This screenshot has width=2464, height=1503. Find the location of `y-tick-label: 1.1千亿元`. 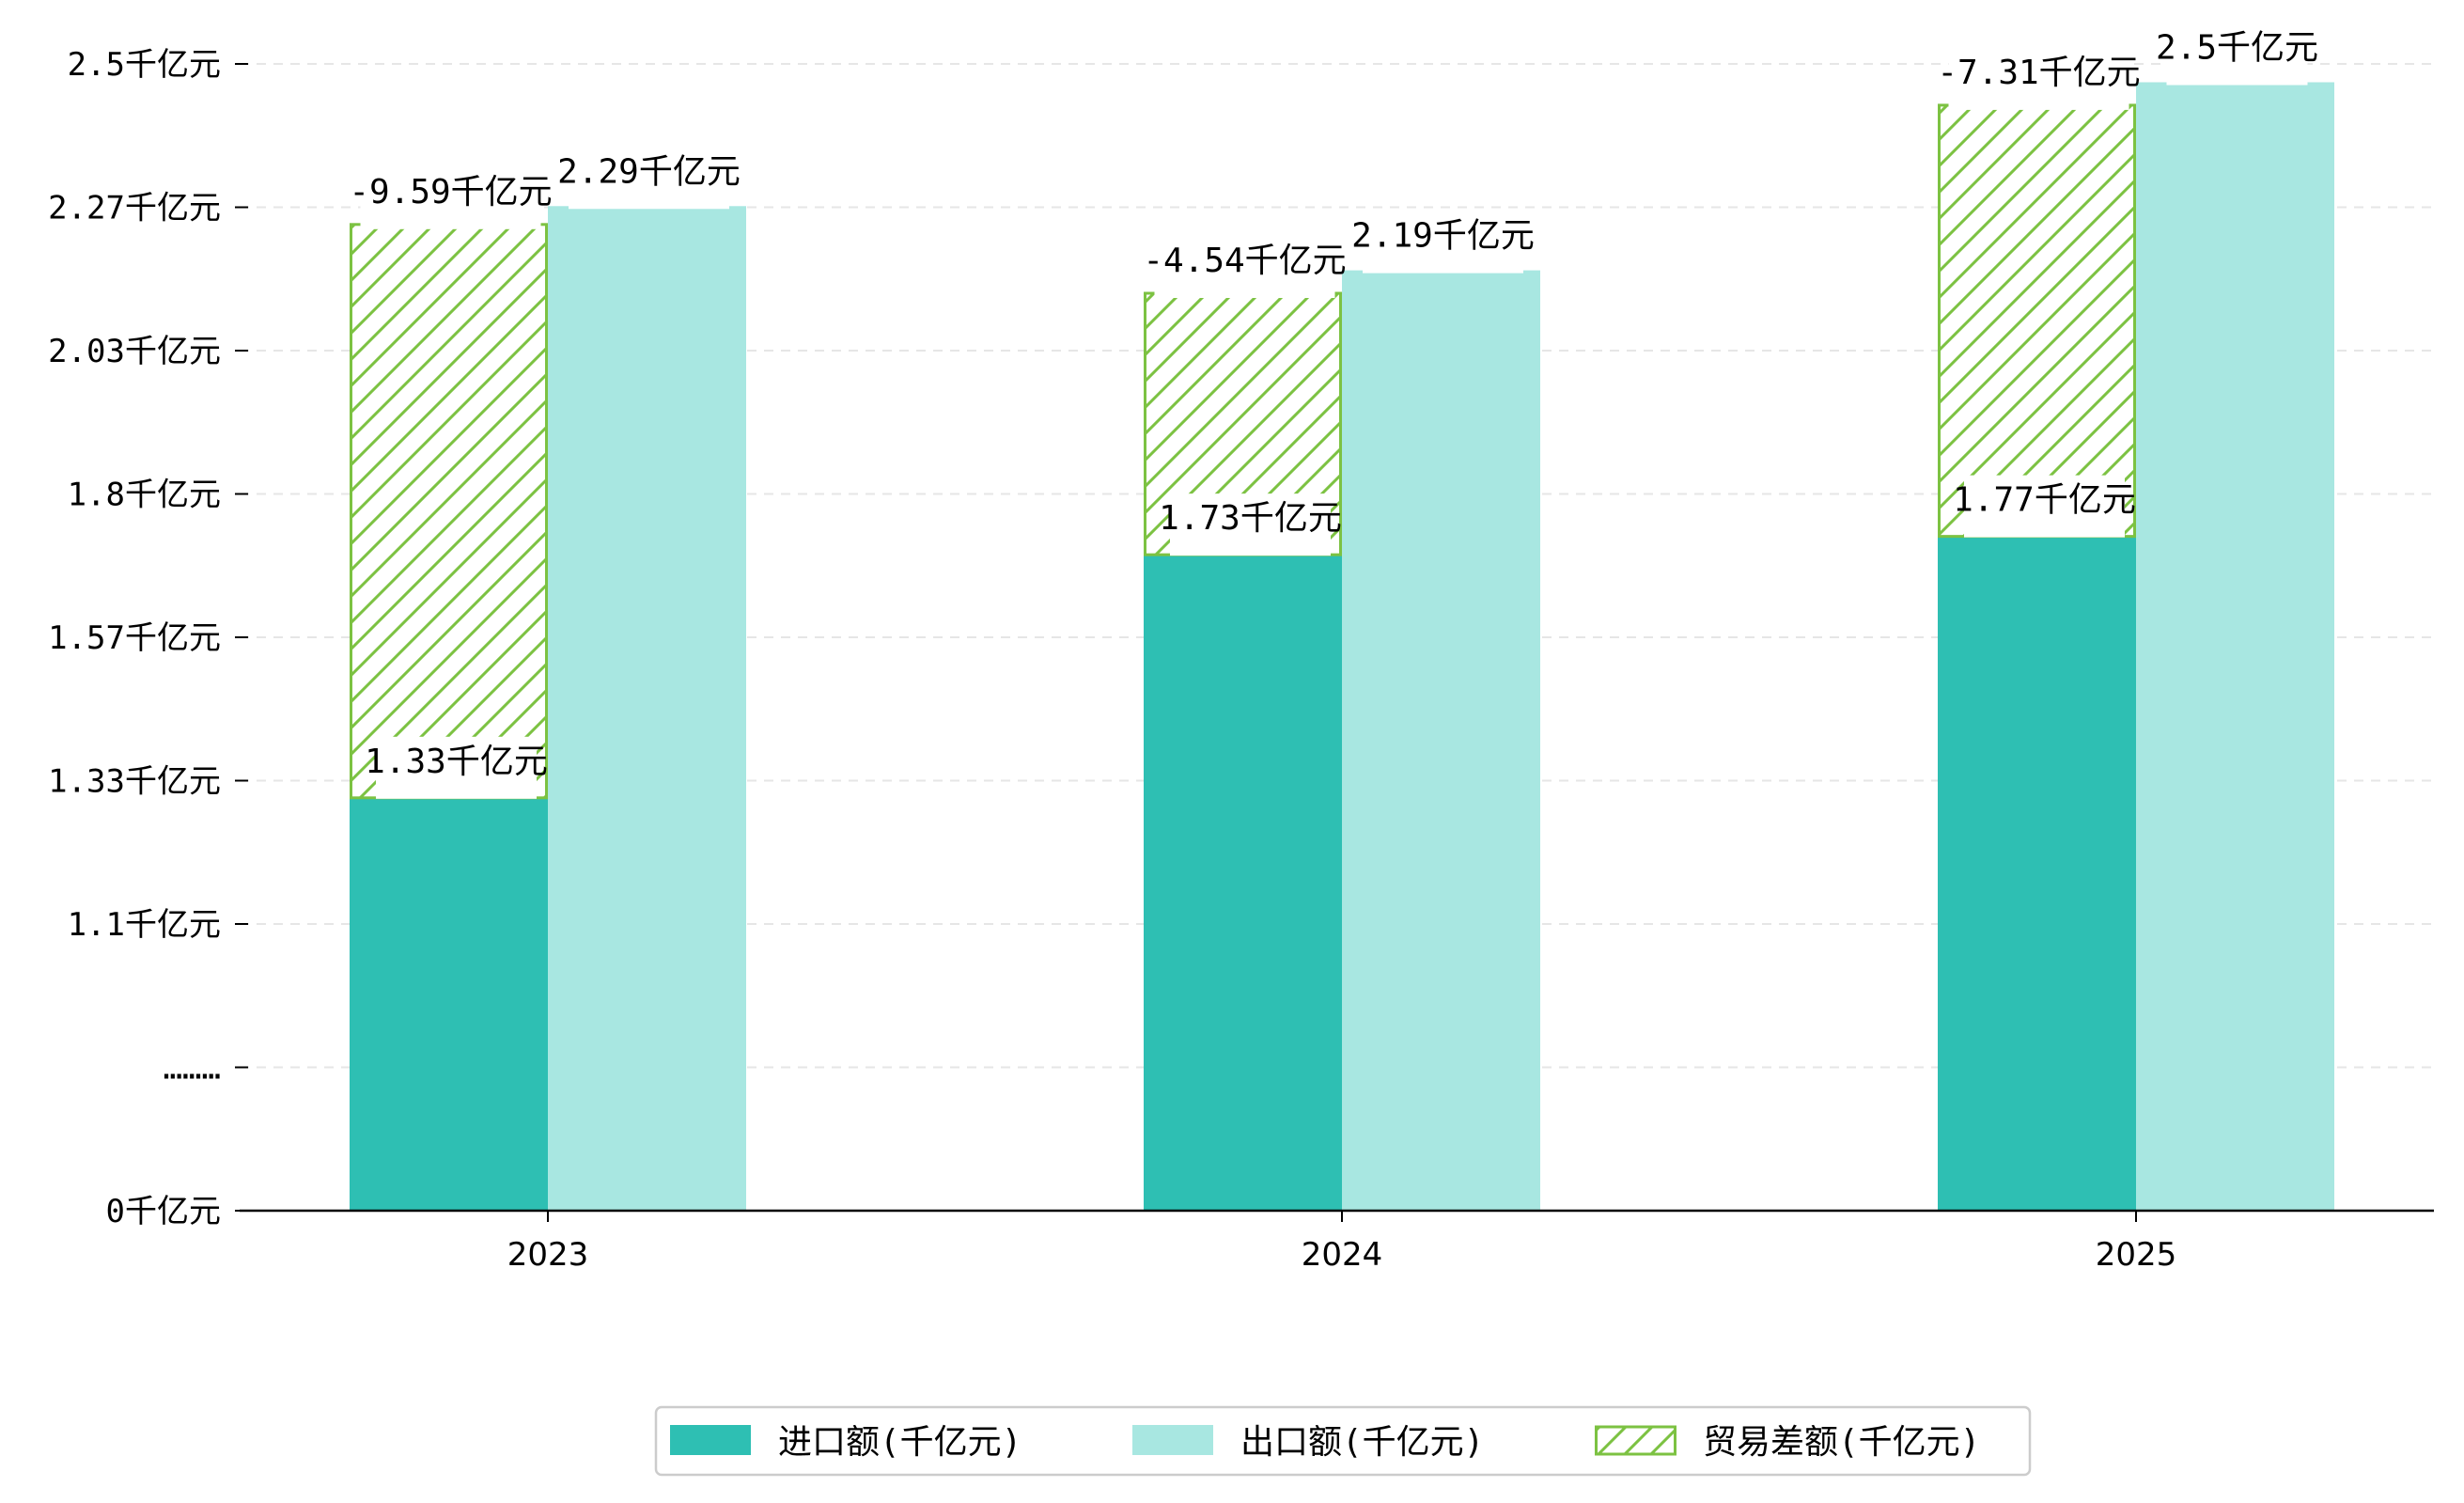

y-tick-label: 1.1千亿元 is located at coordinates (144, 925).